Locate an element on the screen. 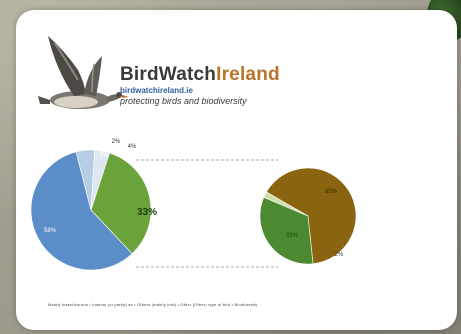  brand-name-part1: BirdWatch is located at coordinates (168, 74).